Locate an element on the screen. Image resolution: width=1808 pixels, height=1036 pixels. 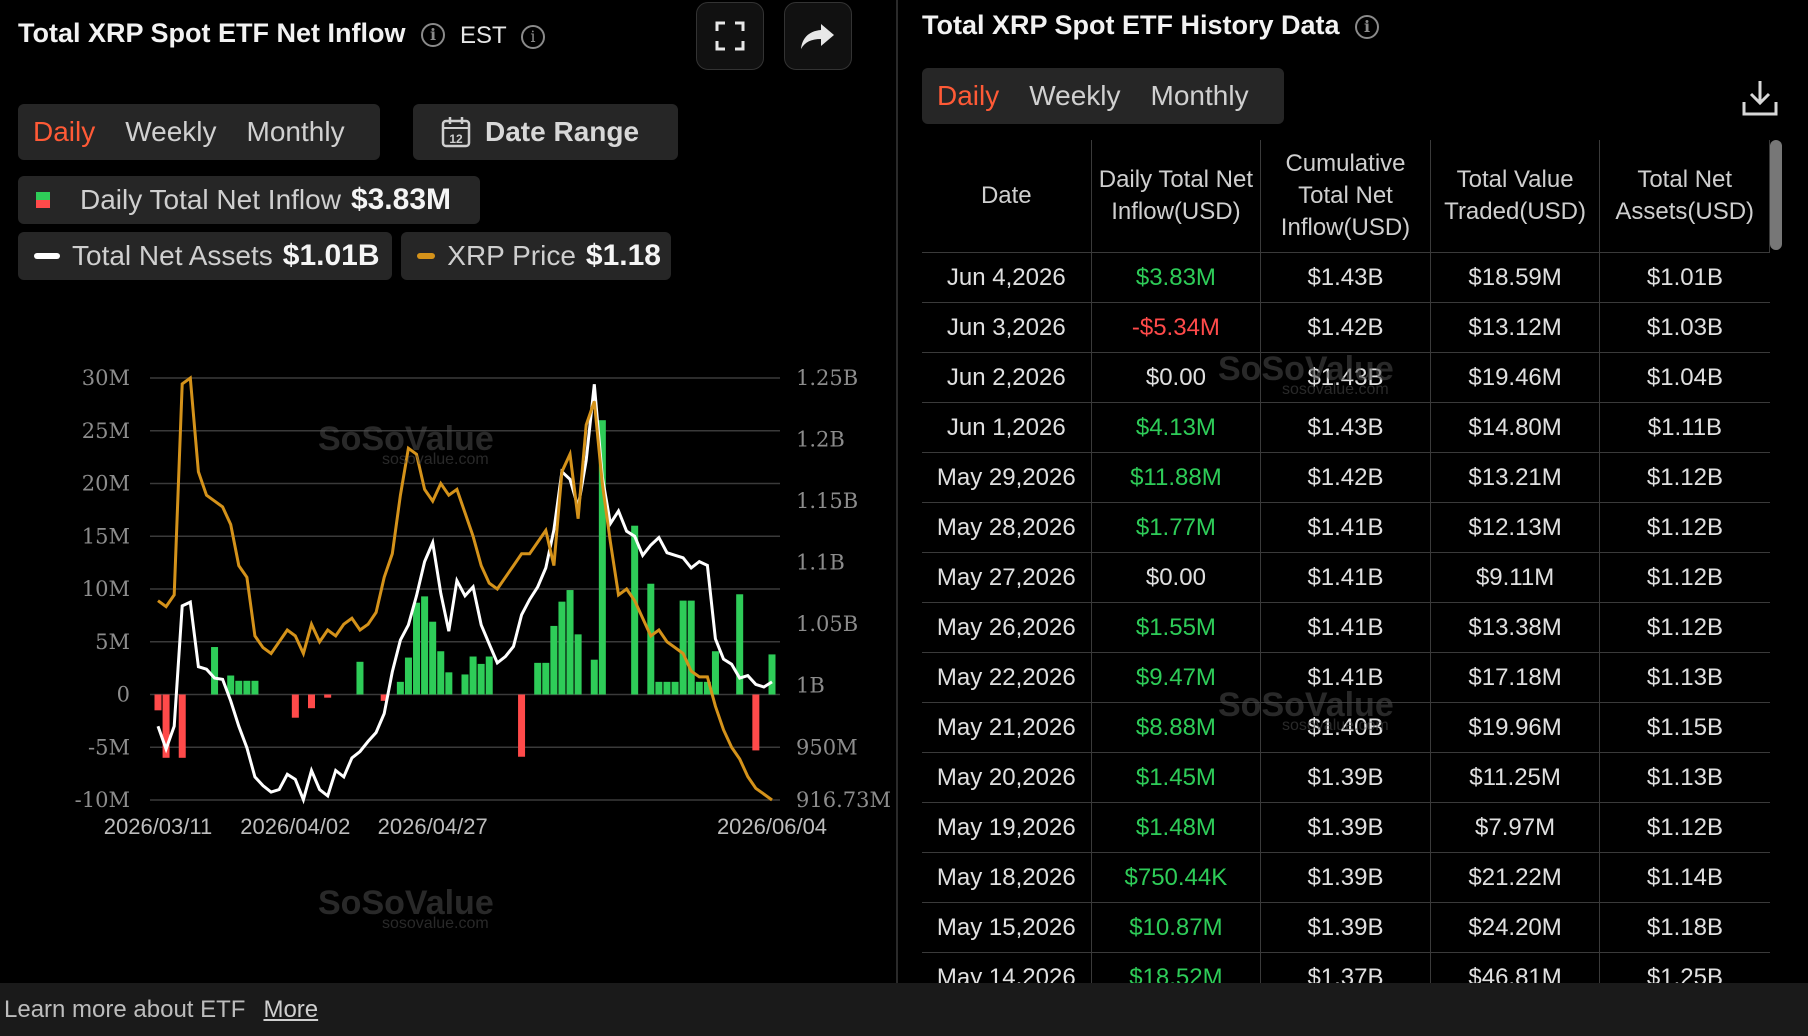
cell-daily-inflow: $1.45M is located at coordinates (1175, 777).